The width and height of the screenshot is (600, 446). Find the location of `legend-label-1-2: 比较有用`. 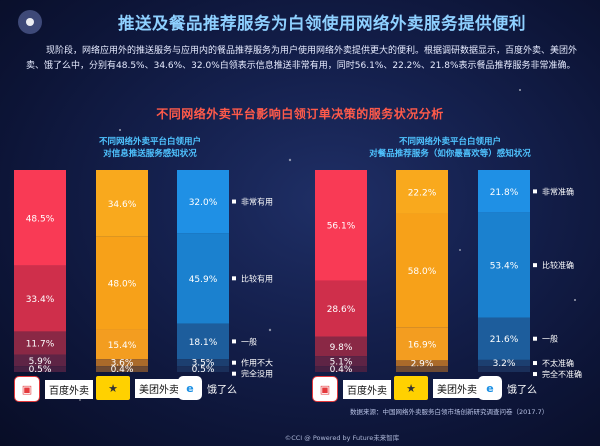

legend-label-1-2: 比较有用 is located at coordinates (257, 278).